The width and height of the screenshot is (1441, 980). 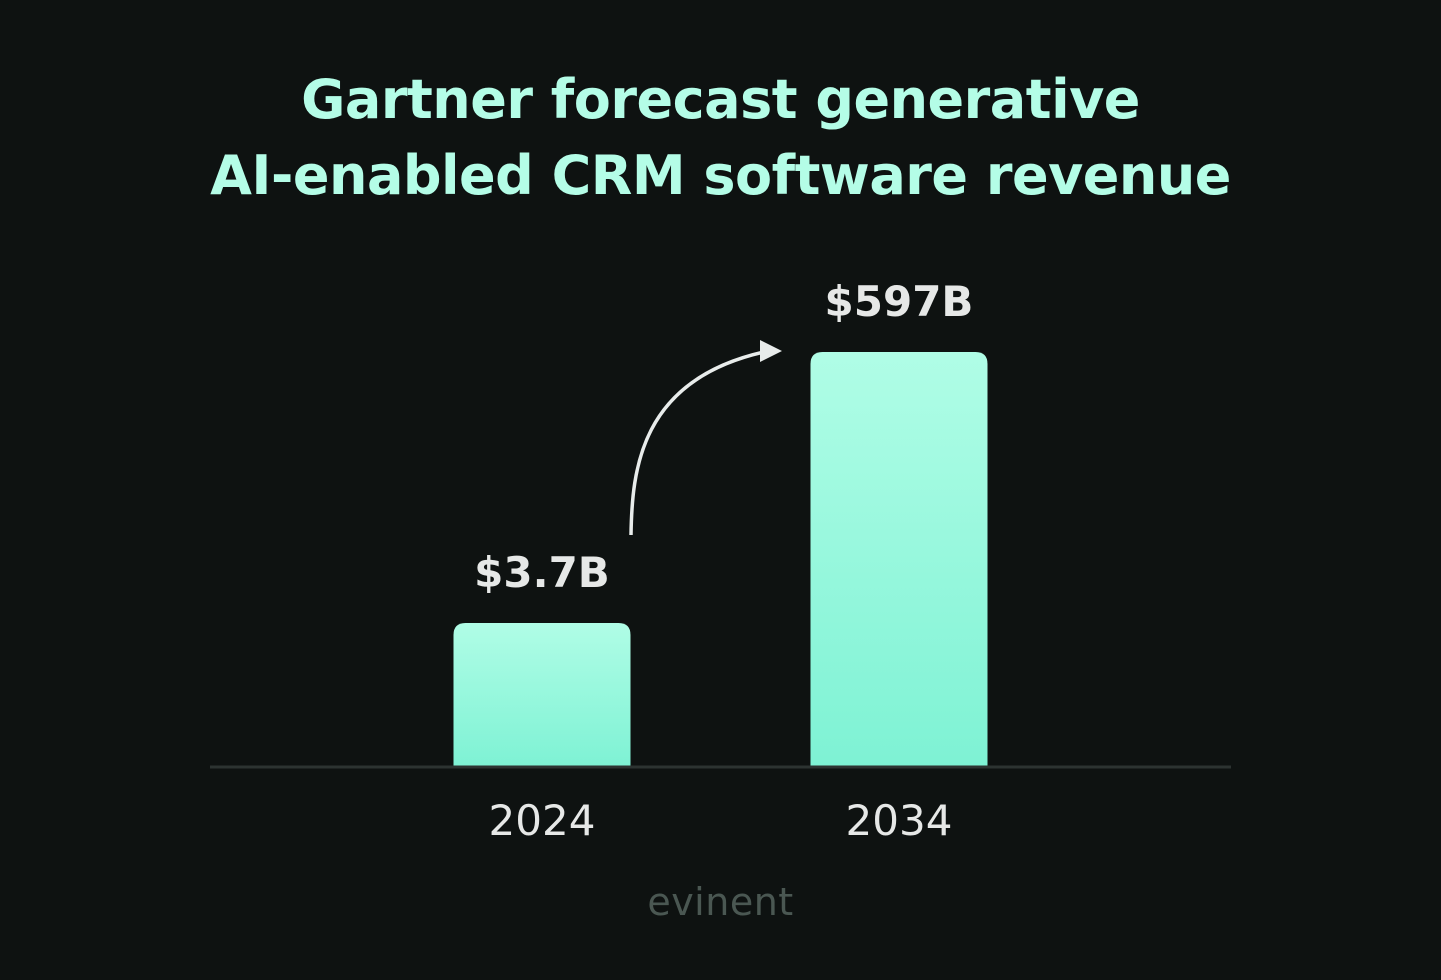 What do you see at coordinates (542, 695) in the screenshot?
I see `bar-2024` at bounding box center [542, 695].